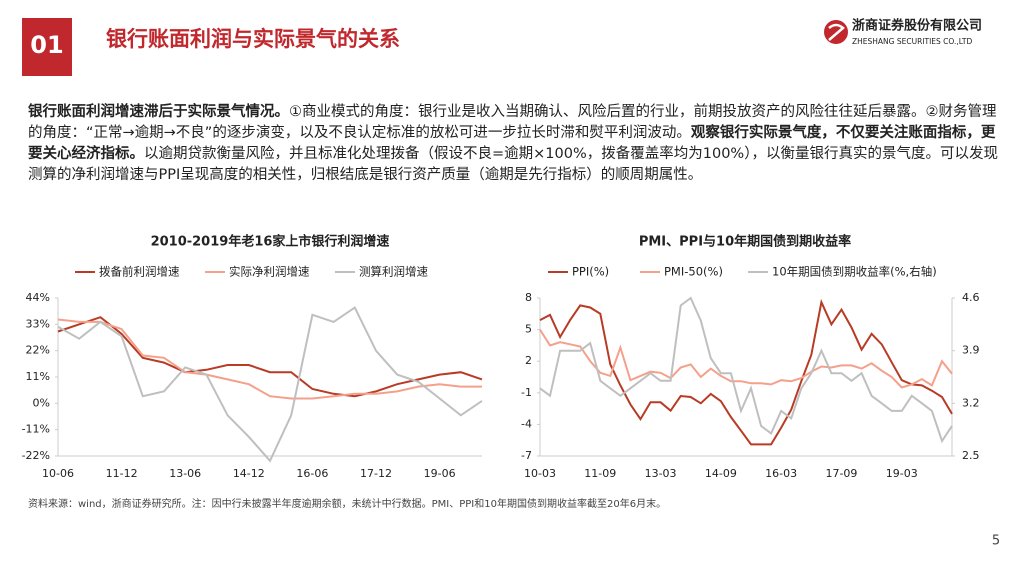  I want to click on y-tick-label: -1, so click(526, 392).